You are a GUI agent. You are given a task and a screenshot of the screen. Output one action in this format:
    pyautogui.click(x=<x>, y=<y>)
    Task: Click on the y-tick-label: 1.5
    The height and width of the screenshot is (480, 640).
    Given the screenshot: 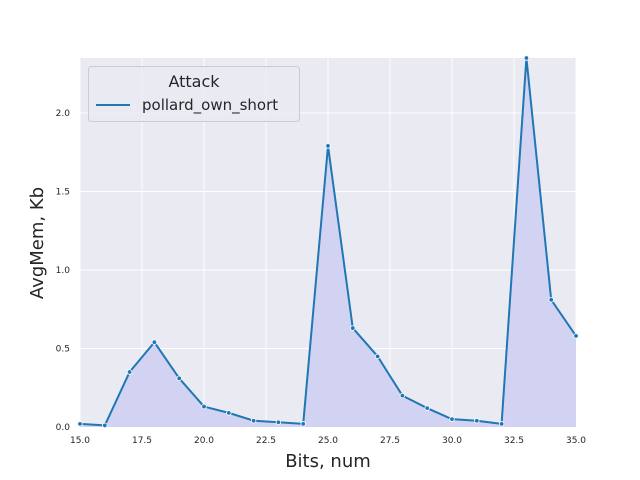 What is the action you would take?
    pyautogui.click(x=63, y=192)
    